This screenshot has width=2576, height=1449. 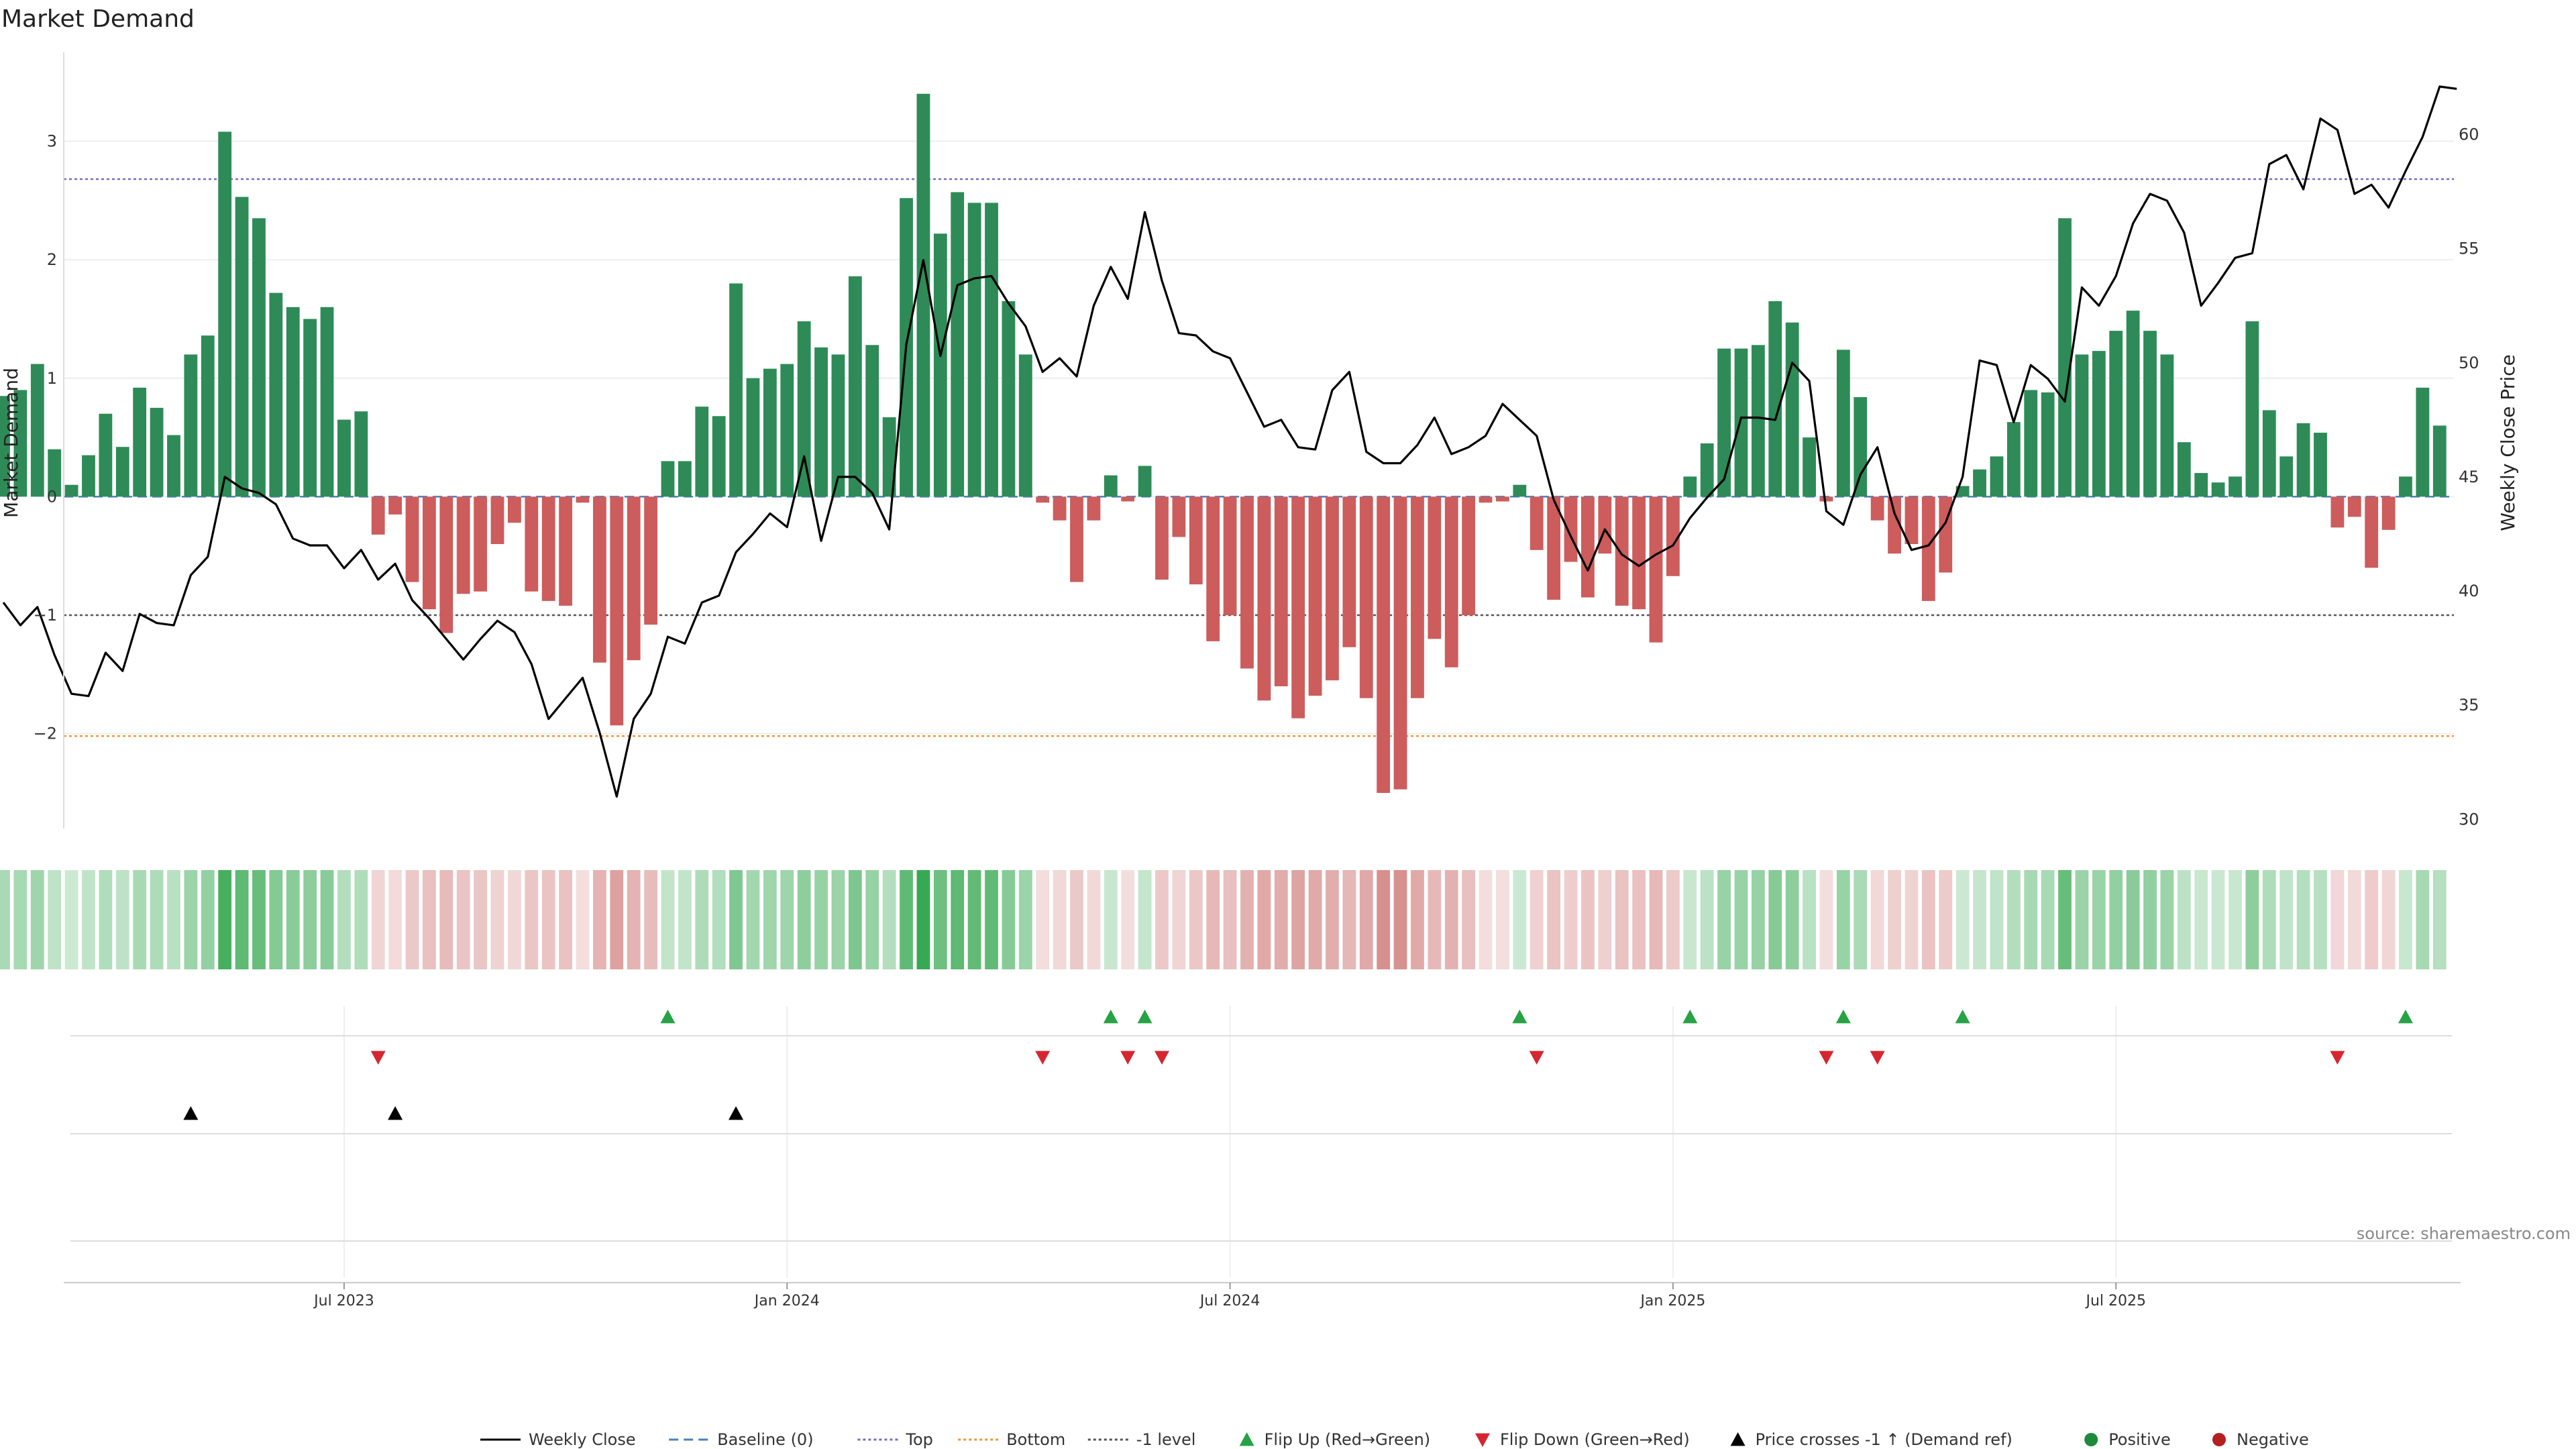 What do you see at coordinates (1141, 1439) in the screenshot?
I see `legend-item: -1 level` at bounding box center [1141, 1439].